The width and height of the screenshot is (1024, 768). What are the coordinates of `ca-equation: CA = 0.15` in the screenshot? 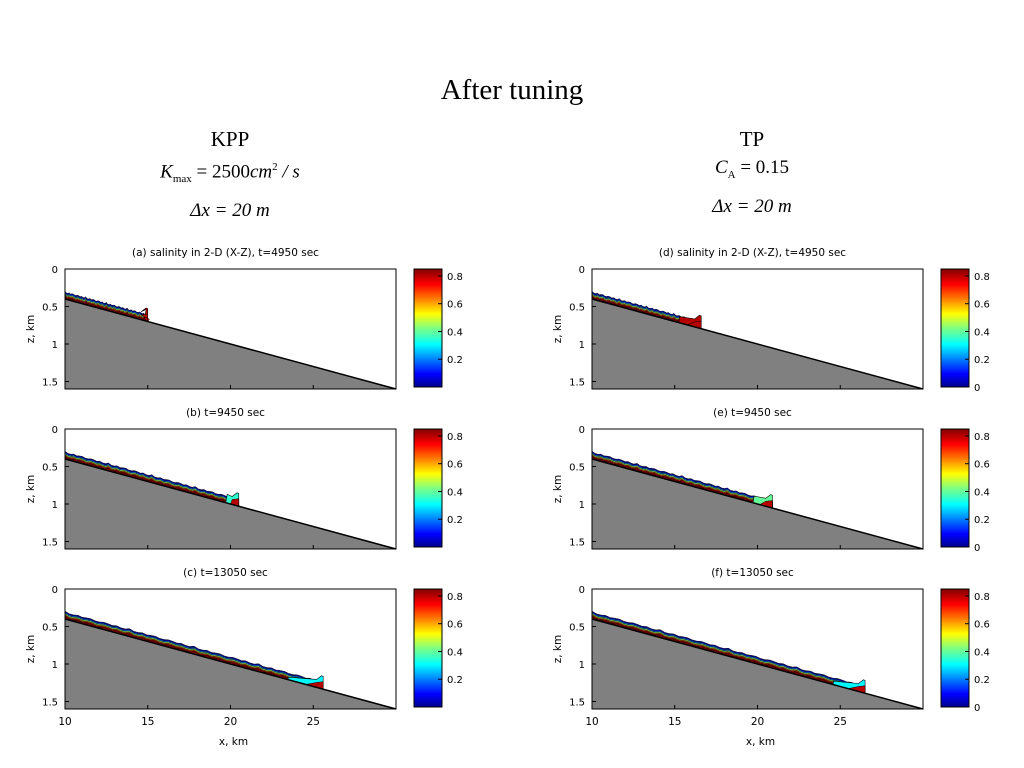 It's located at (752, 171).